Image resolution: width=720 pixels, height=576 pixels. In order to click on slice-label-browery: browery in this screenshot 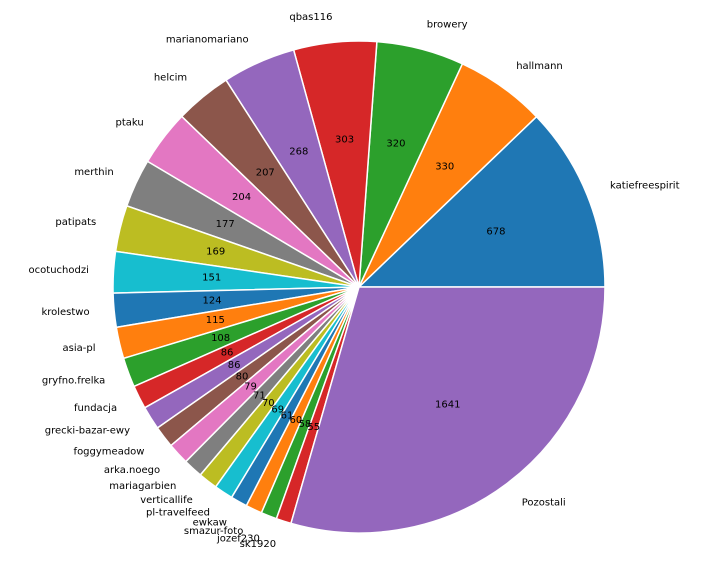, I will do `click(447, 25)`.